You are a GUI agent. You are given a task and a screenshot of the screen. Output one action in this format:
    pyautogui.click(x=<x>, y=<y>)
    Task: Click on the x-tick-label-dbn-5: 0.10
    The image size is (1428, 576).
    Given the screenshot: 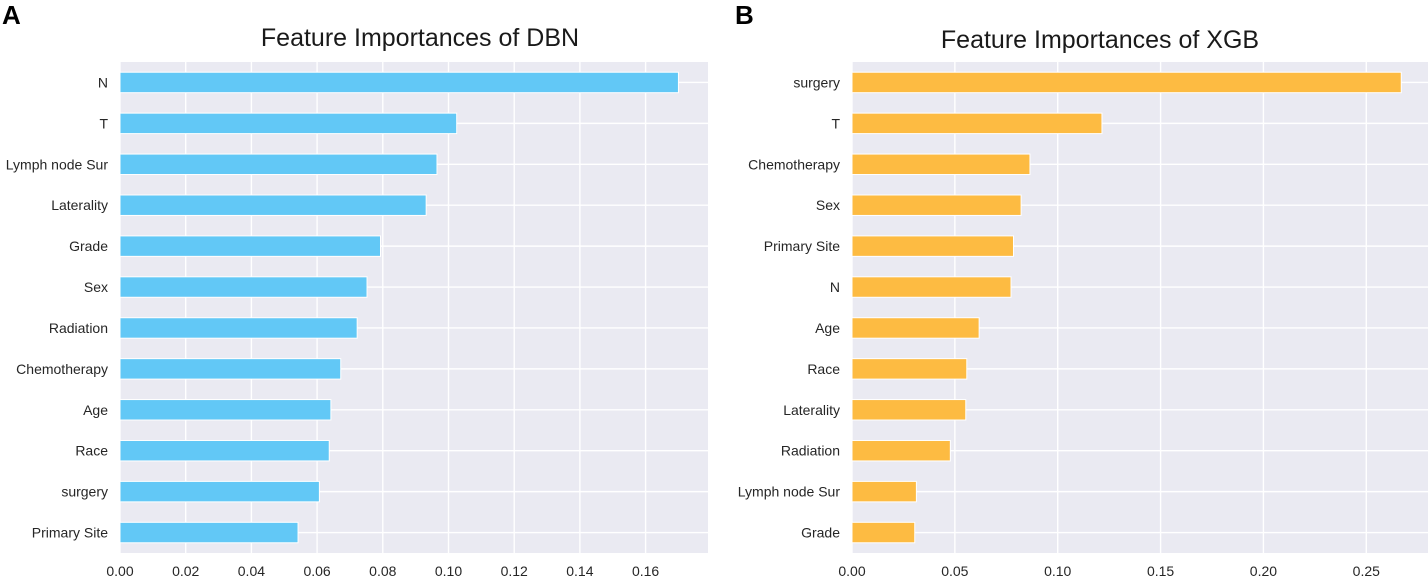 What is the action you would take?
    pyautogui.click(x=448, y=569)
    